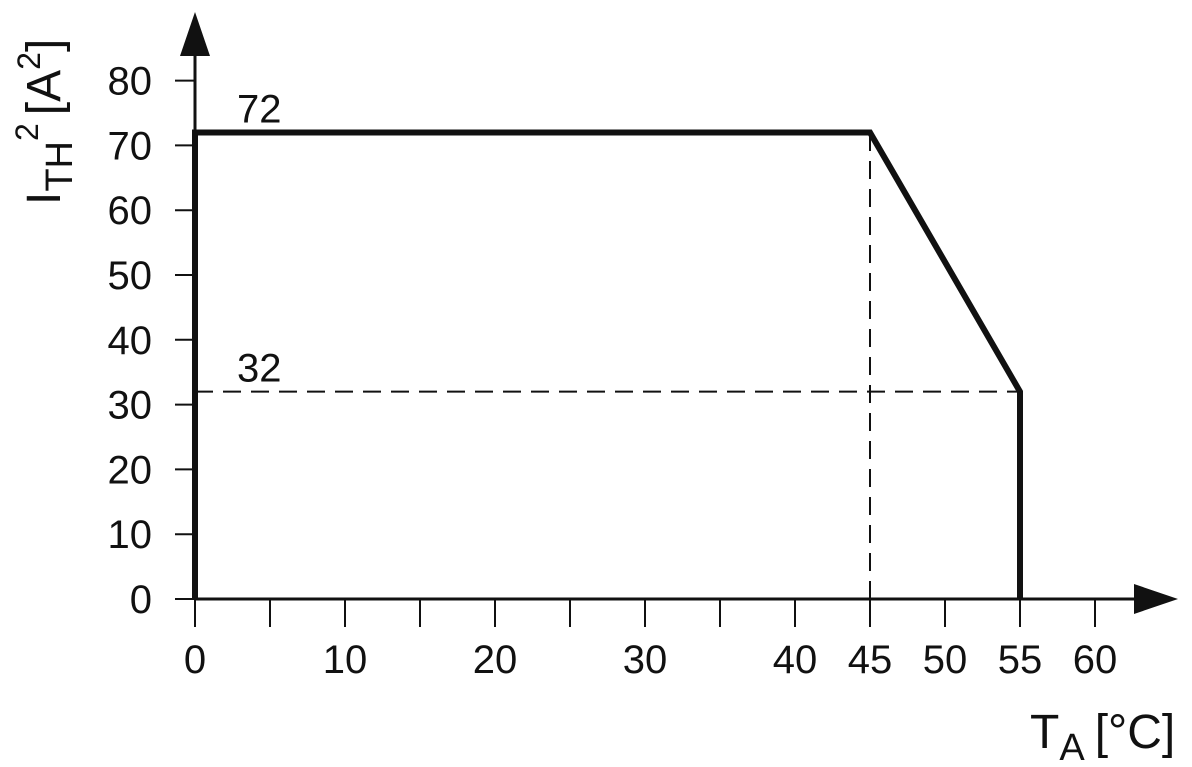 The height and width of the screenshot is (767, 1192). Describe the element at coordinates (645, 613) in the screenshot. I see `x-ticks` at that location.